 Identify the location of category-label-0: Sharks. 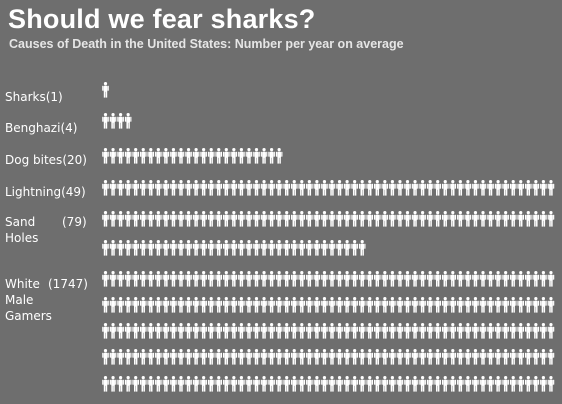
(25, 97).